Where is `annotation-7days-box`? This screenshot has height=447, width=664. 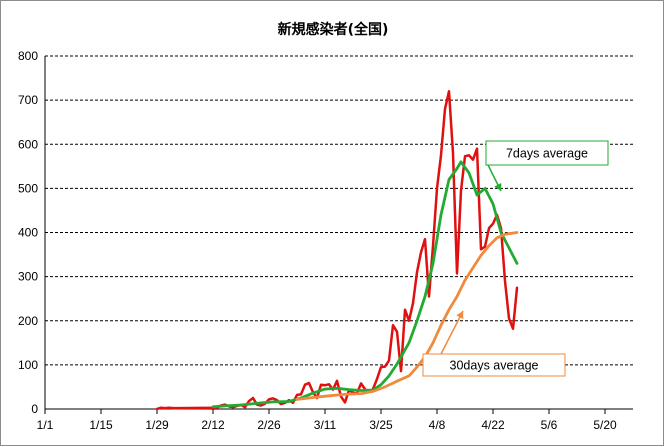
annotation-7days-box is located at coordinates (547, 153).